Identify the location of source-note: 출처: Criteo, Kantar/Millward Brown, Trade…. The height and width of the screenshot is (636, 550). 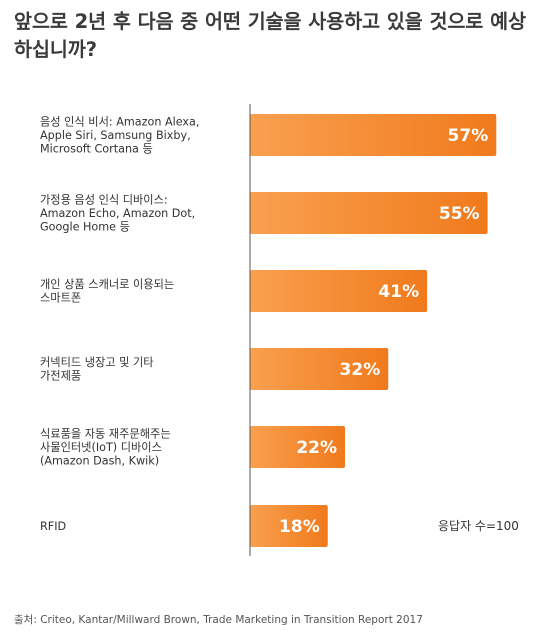
(218, 620).